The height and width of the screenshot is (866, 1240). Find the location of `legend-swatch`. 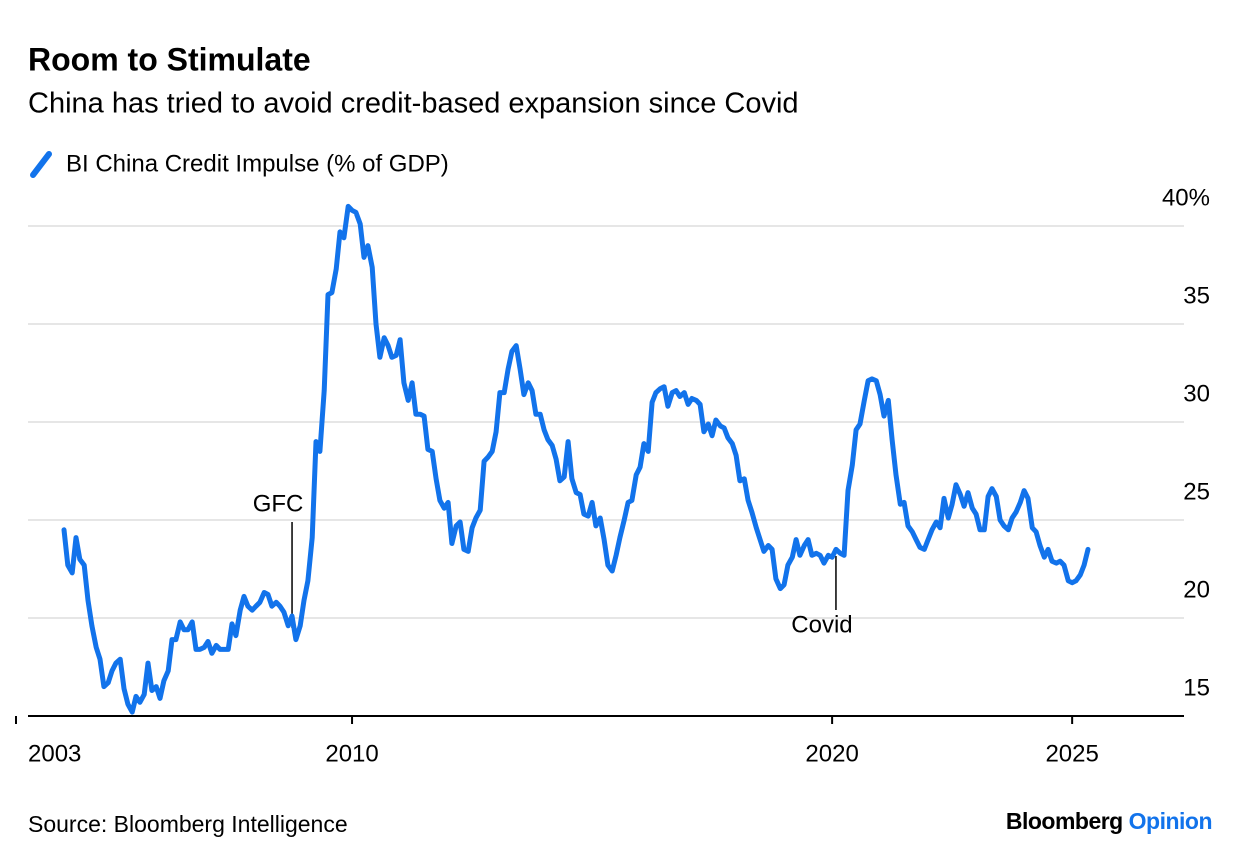

legend-swatch is located at coordinates (41, 164).